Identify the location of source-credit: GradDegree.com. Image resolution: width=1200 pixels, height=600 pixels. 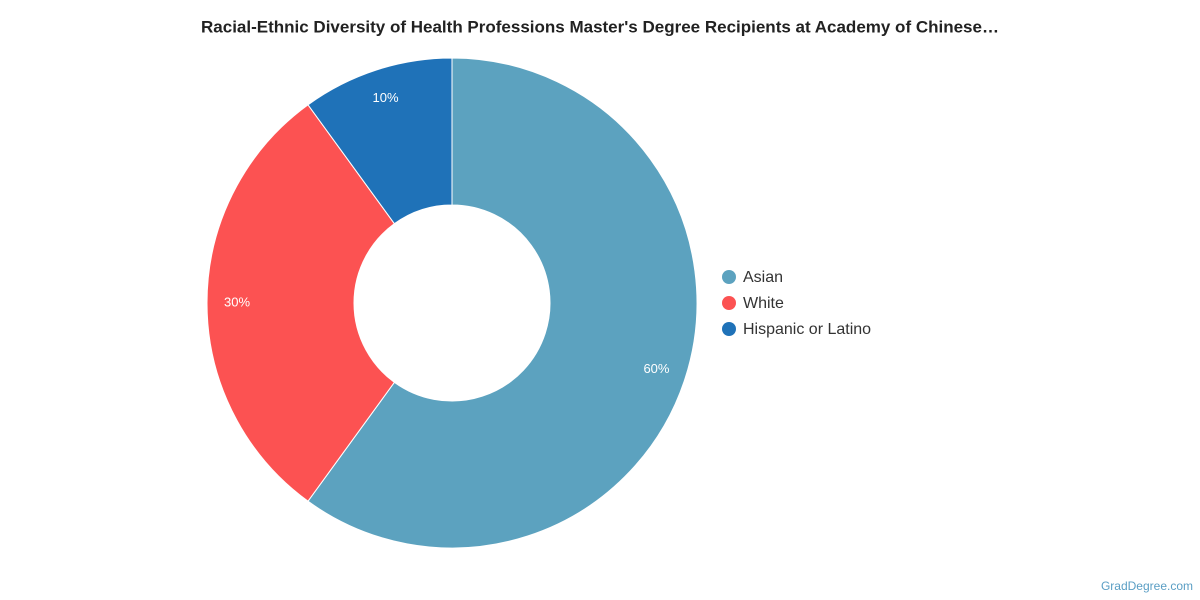
(1147, 586).